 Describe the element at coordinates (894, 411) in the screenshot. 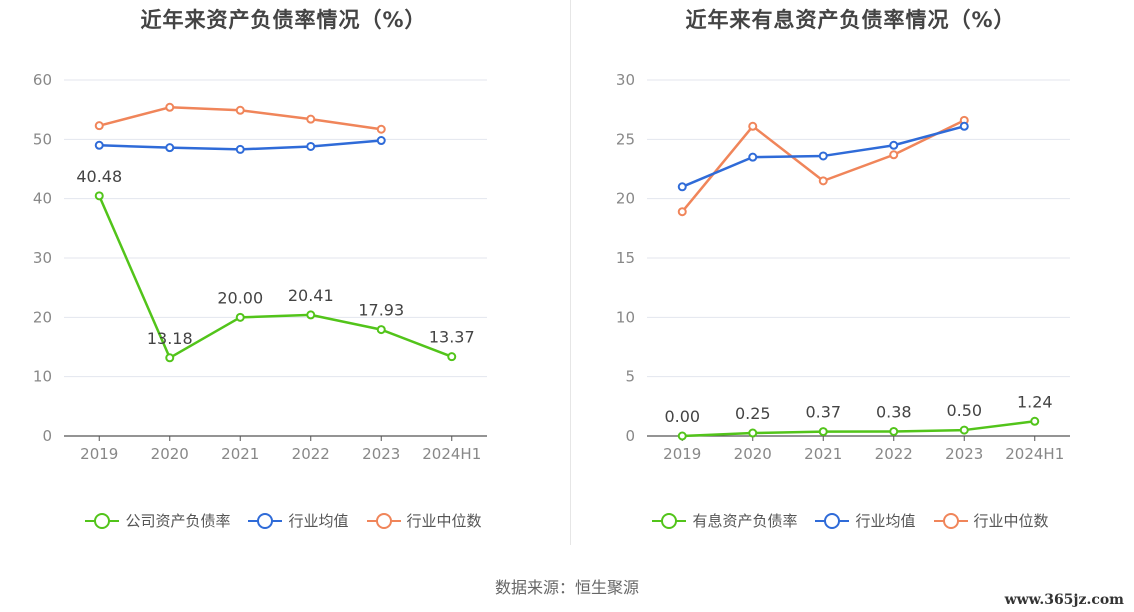

I see `data-label: 0.38` at that location.